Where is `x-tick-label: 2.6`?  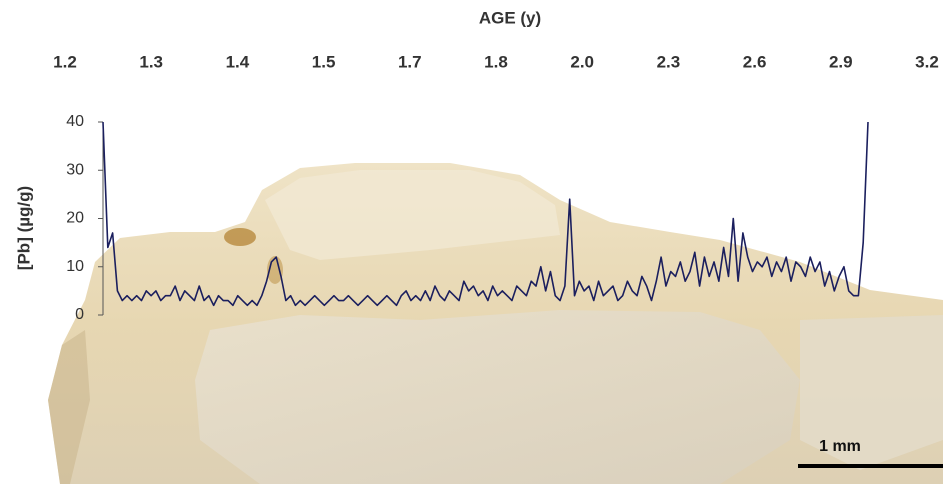
x-tick-label: 2.6 is located at coordinates (755, 61).